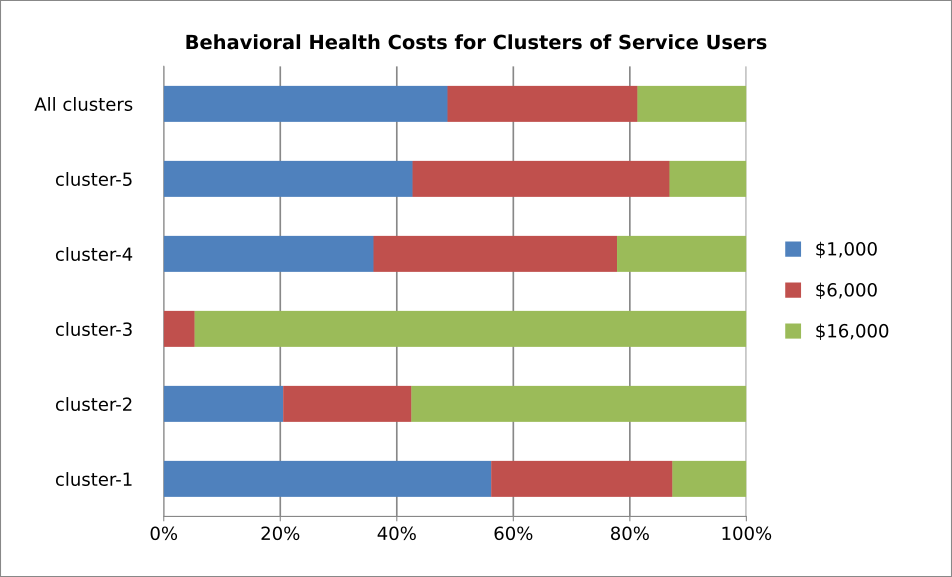  I want to click on y-tick-label: cluster-4, so click(94, 254).